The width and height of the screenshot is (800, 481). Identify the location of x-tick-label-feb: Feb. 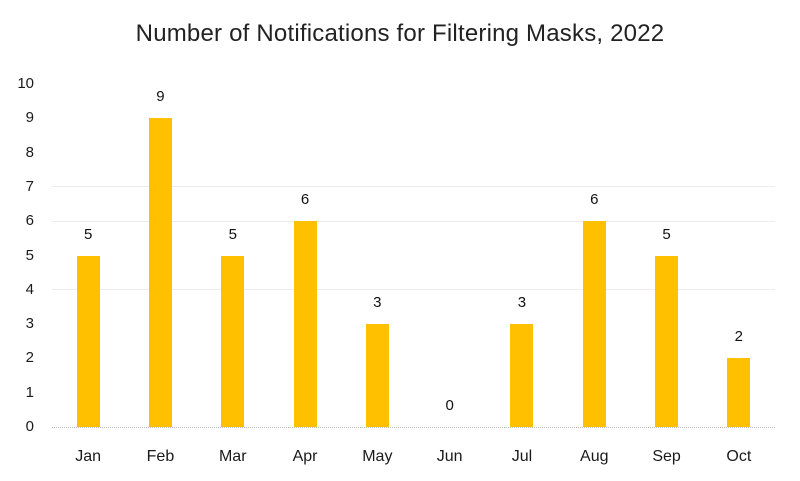
(160, 456).